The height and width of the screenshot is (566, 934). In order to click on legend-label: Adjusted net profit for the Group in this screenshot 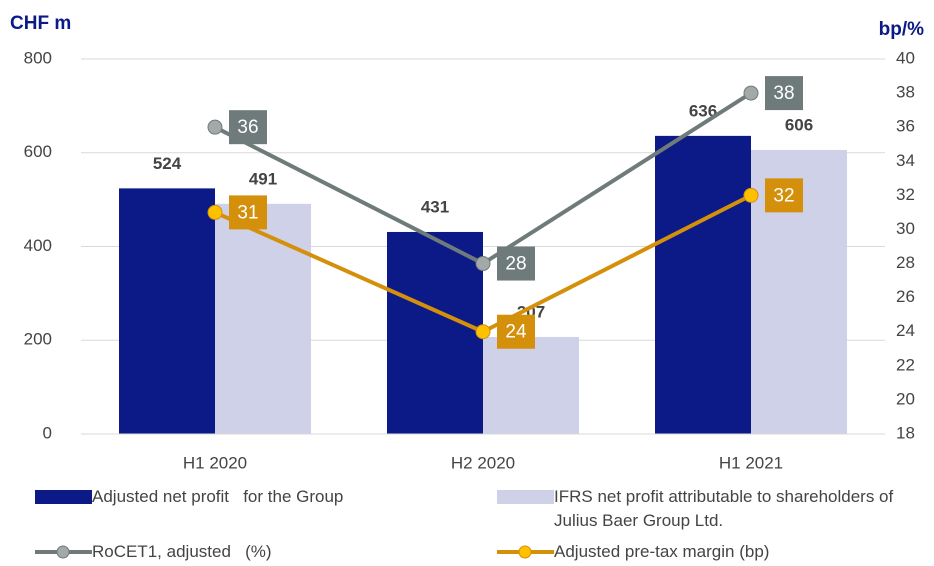, I will do `click(218, 496)`.